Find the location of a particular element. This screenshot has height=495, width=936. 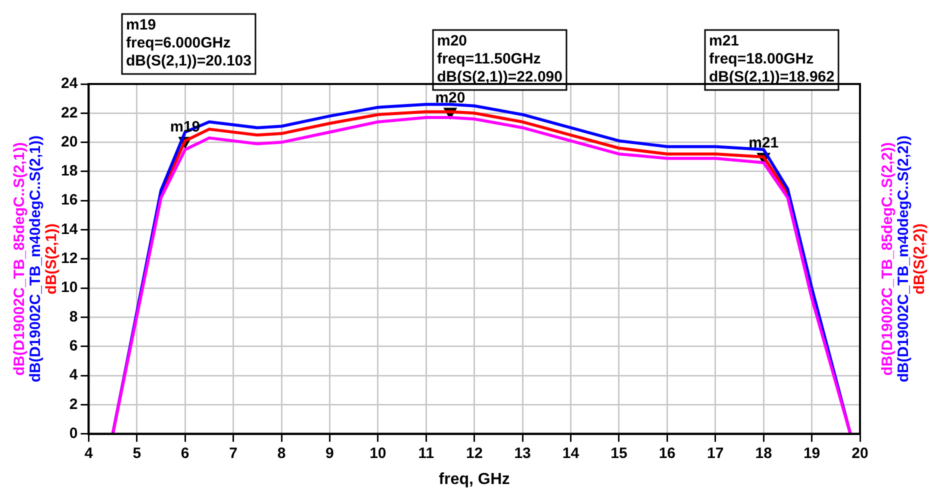

text: dB(D19002C_TB_85degC..S(2,2)) is located at coordinates (887, 259).